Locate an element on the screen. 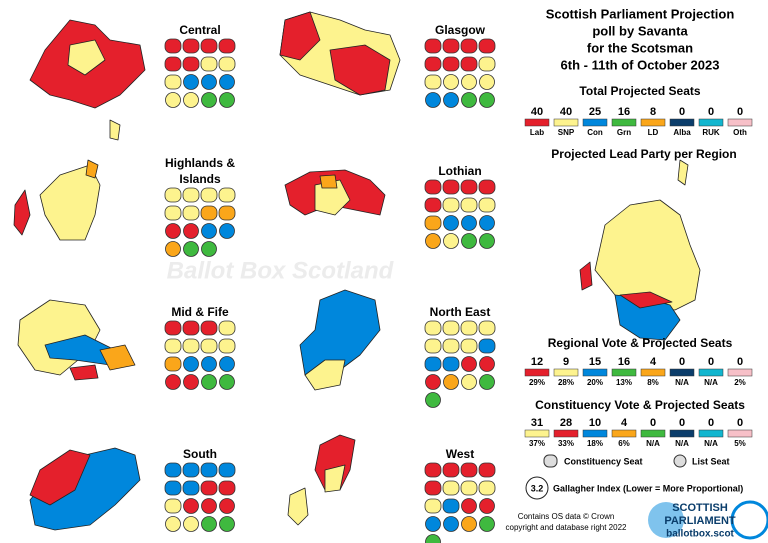 The image size is (768, 543). vote-share: 18% is located at coordinates (595, 443).